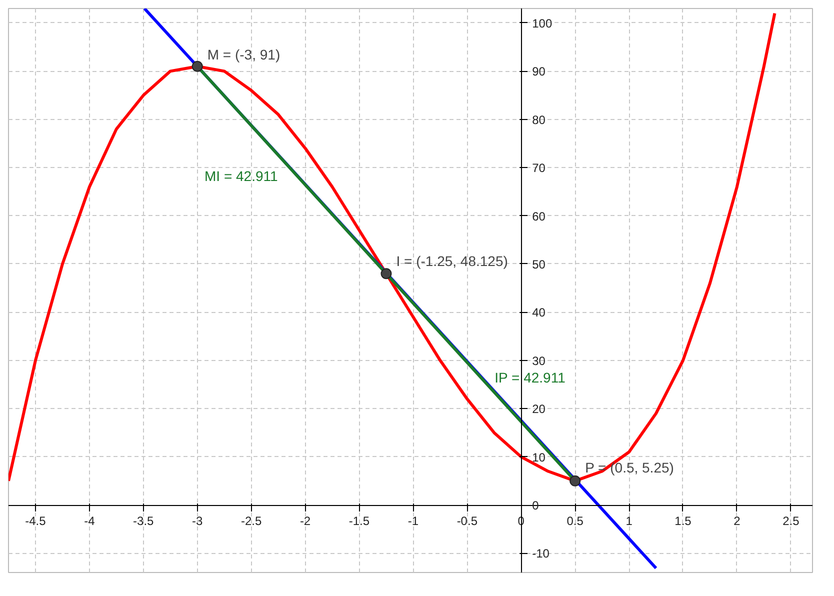 The height and width of the screenshot is (596, 834). What do you see at coordinates (241, 176) in the screenshot?
I see `series-label: MI = 42.911` at bounding box center [241, 176].